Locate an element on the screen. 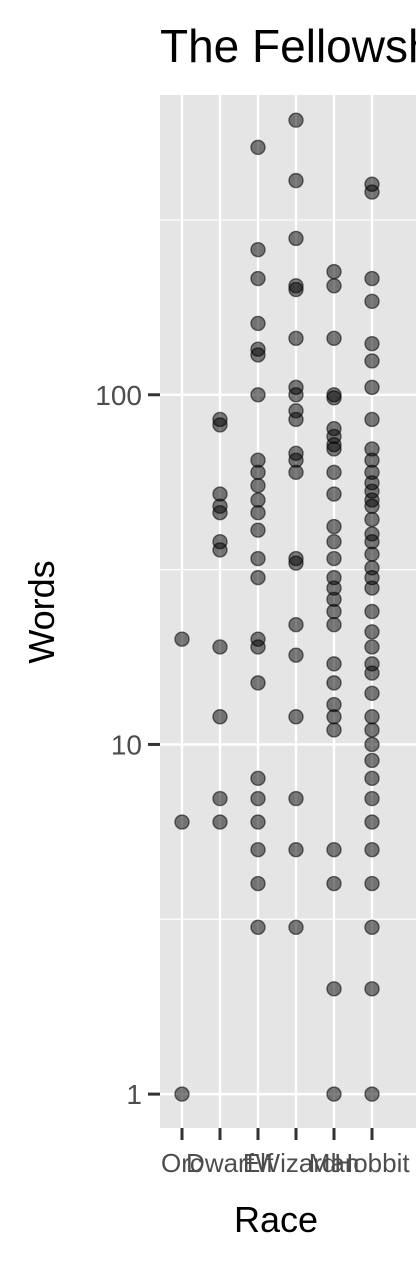 Image resolution: width=416 pixels, height=1266 pixels. x-tick-label: Hobbit is located at coordinates (372, 1163).